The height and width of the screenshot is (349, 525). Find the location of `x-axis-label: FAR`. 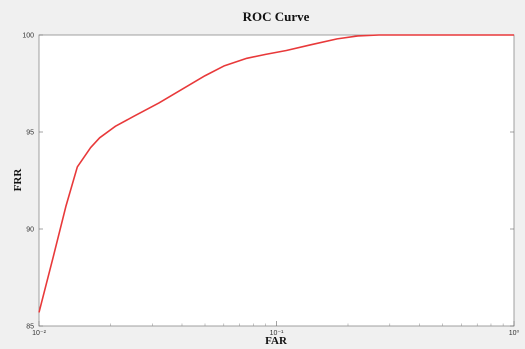

x-axis-label: FAR is located at coordinates (276, 341).